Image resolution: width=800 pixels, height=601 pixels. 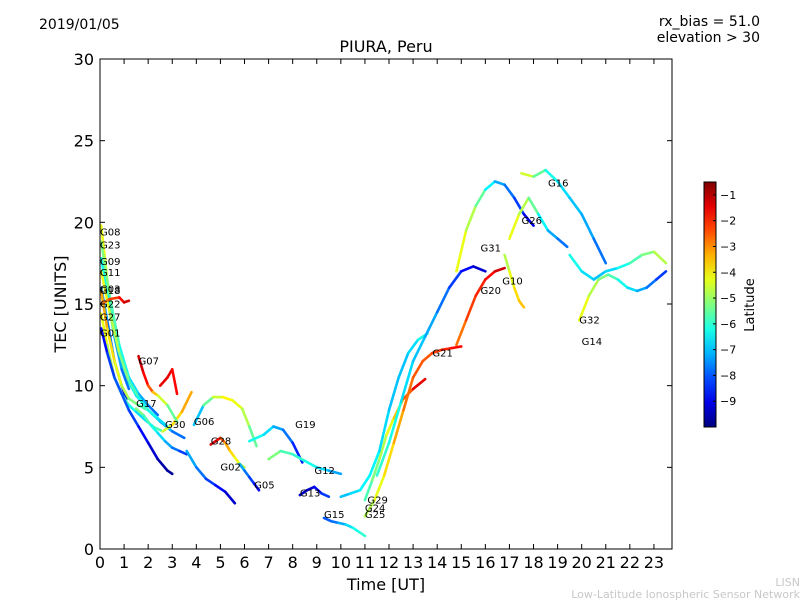 I want to click on trace-label: G03, so click(x=110, y=290).